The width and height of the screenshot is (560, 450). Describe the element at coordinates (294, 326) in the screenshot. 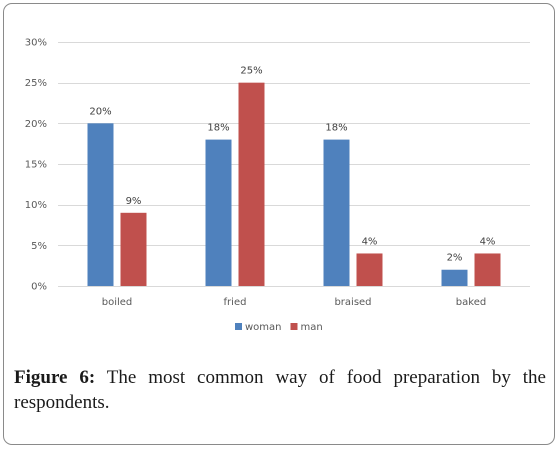

I see `legend-swatch-man` at that location.